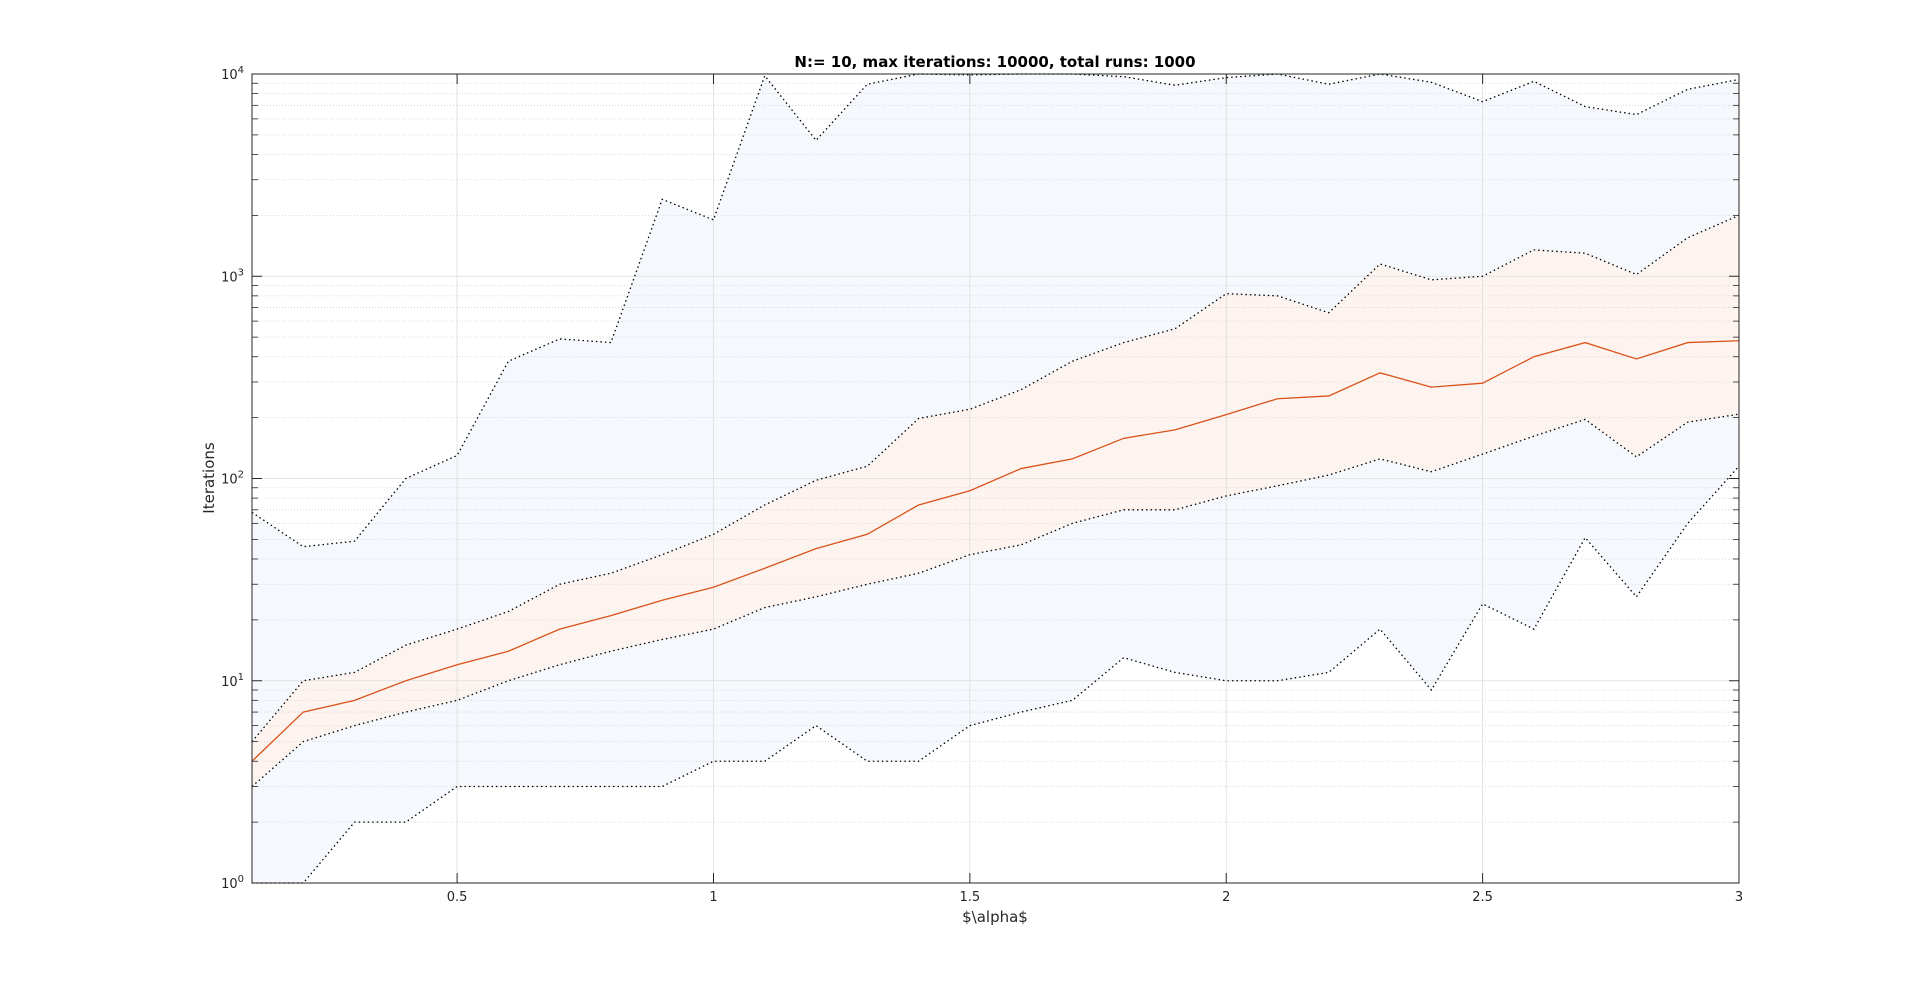 The image size is (1918, 987). What do you see at coordinates (1482, 897) in the screenshot?
I see `x-tick-label: 2.5` at bounding box center [1482, 897].